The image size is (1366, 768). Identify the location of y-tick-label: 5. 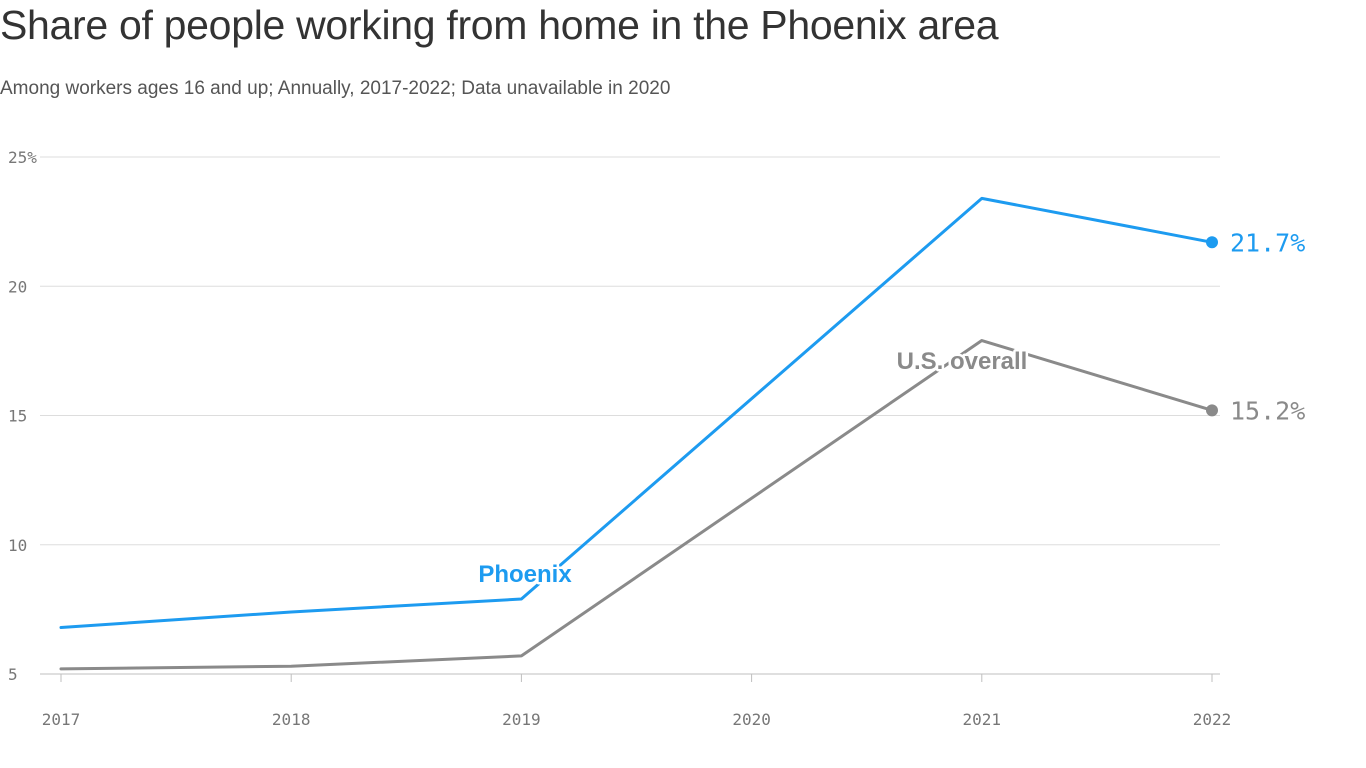
(13, 674).